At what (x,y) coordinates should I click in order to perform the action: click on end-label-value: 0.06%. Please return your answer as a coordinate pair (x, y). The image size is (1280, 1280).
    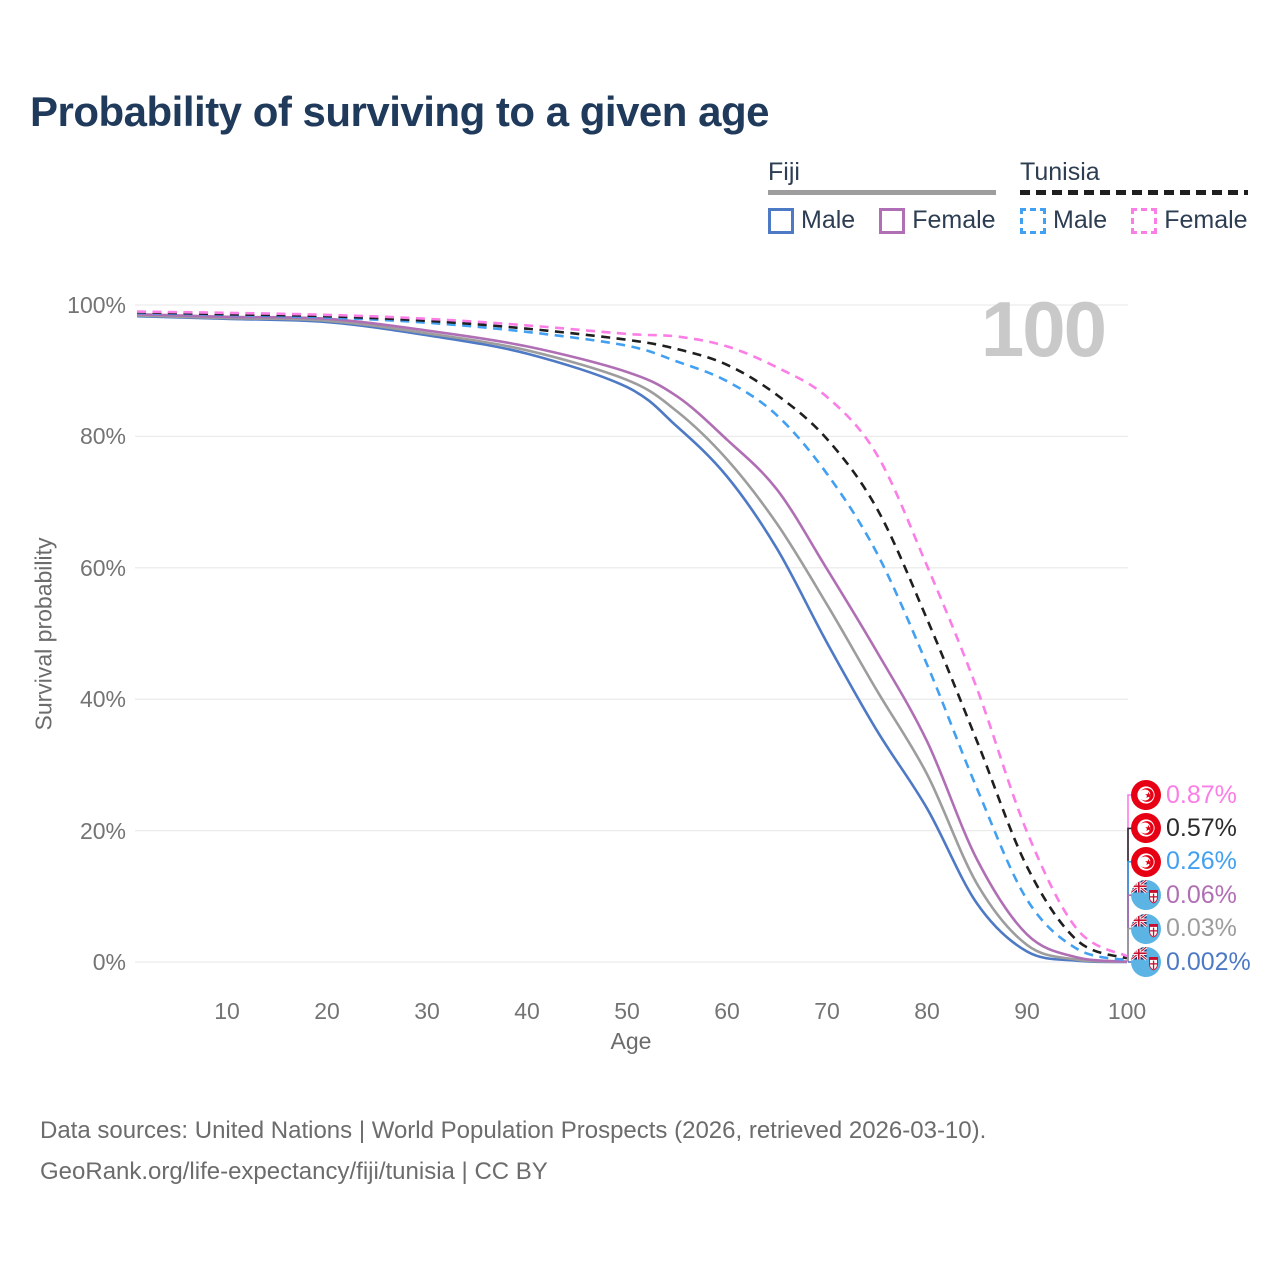
    Looking at the image, I should click on (1201, 894).